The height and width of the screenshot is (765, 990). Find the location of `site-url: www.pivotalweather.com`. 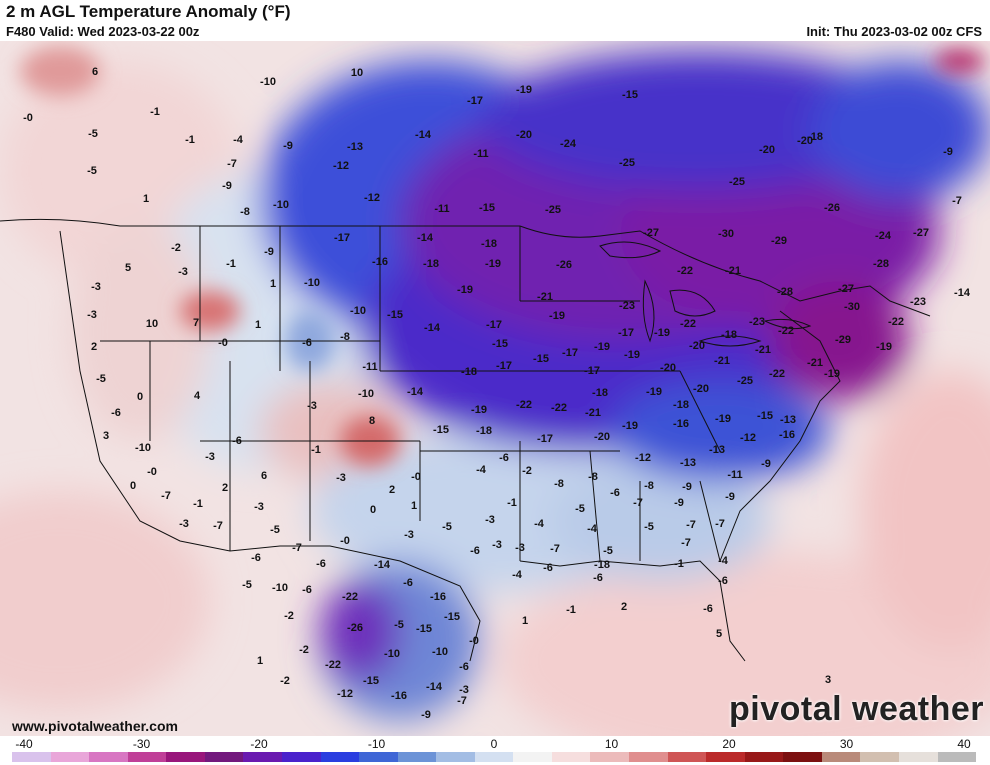

site-url: www.pivotalweather.com is located at coordinates (95, 726).